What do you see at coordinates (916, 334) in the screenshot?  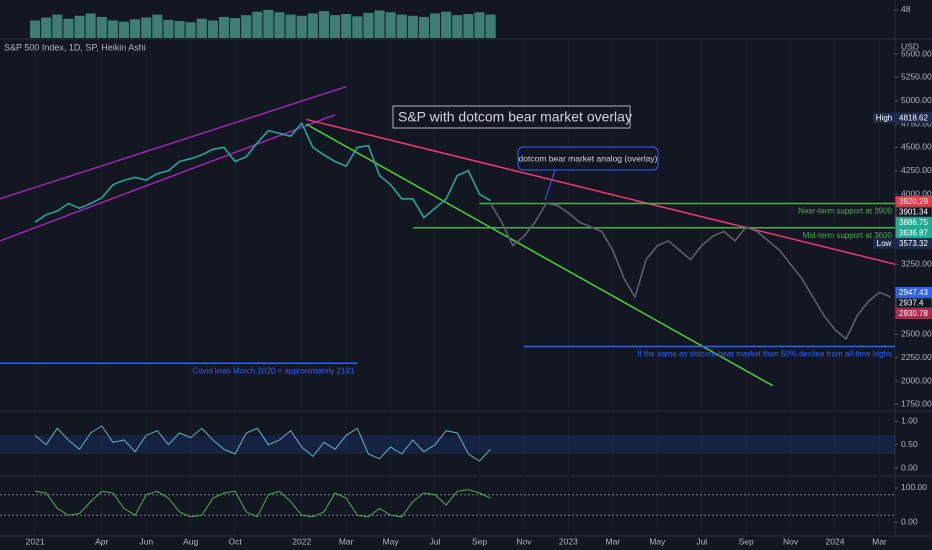 I see `y-tick-label: 2500.00` at bounding box center [916, 334].